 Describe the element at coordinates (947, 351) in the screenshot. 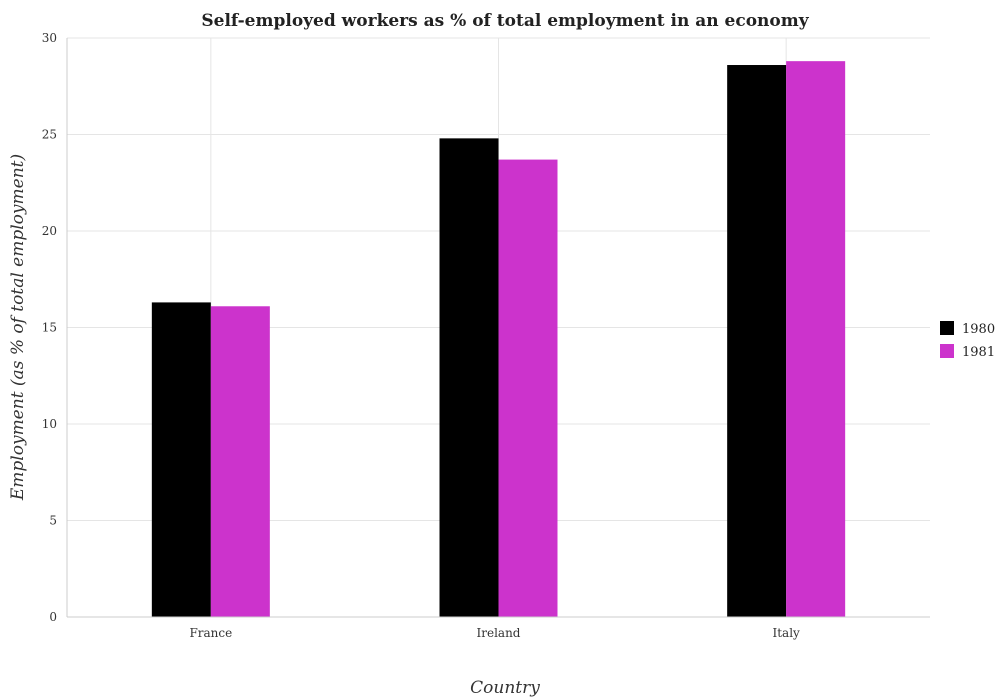

I see `legend-swatch-1981` at that location.